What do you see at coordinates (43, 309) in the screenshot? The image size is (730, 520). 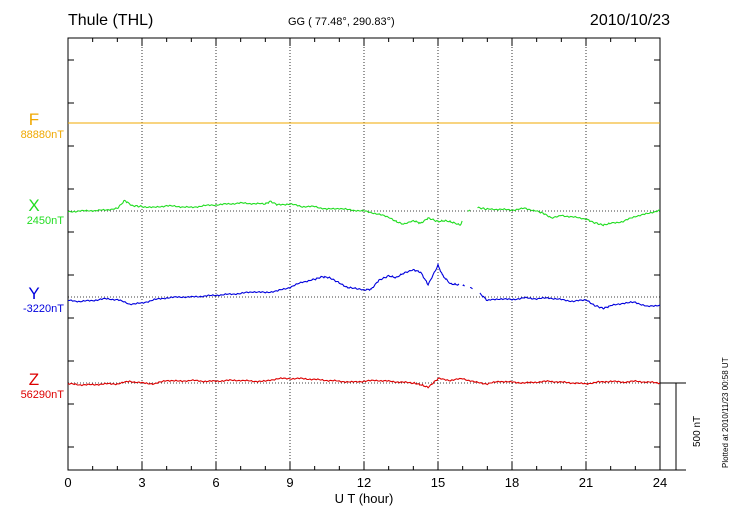 I see `component-baseline-y: -3220nT` at bounding box center [43, 309].